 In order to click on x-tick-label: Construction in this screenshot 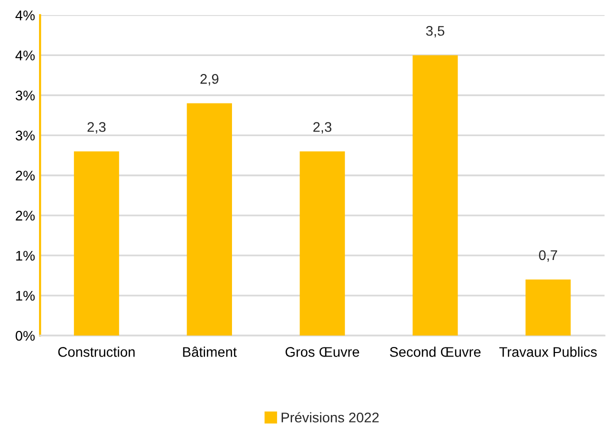, I will do `click(96, 351)`.